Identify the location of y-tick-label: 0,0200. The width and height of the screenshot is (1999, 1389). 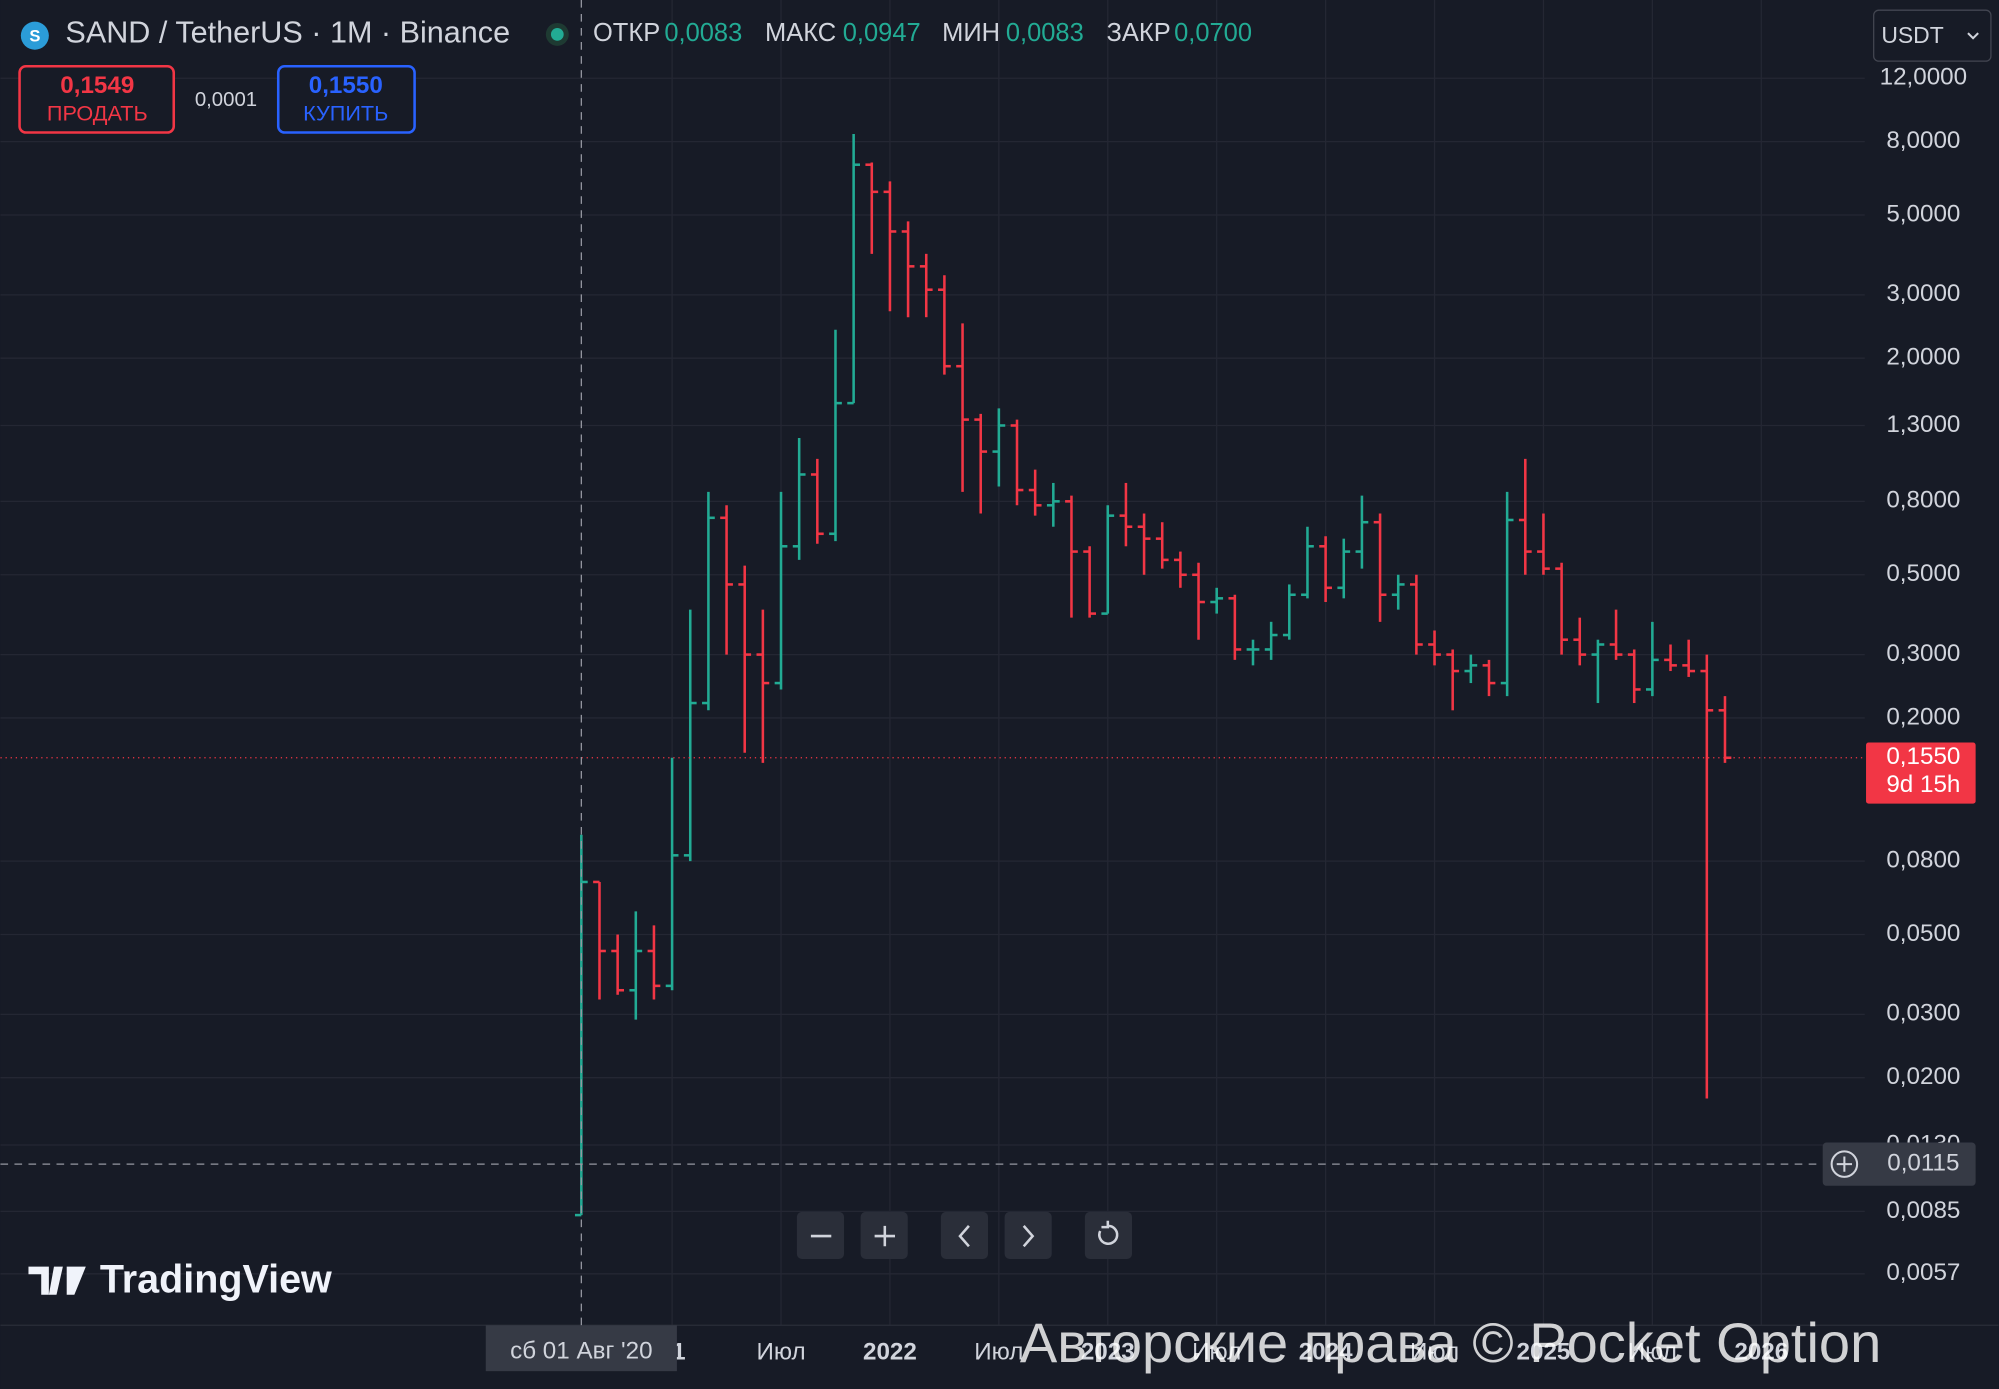
(1923, 1076).